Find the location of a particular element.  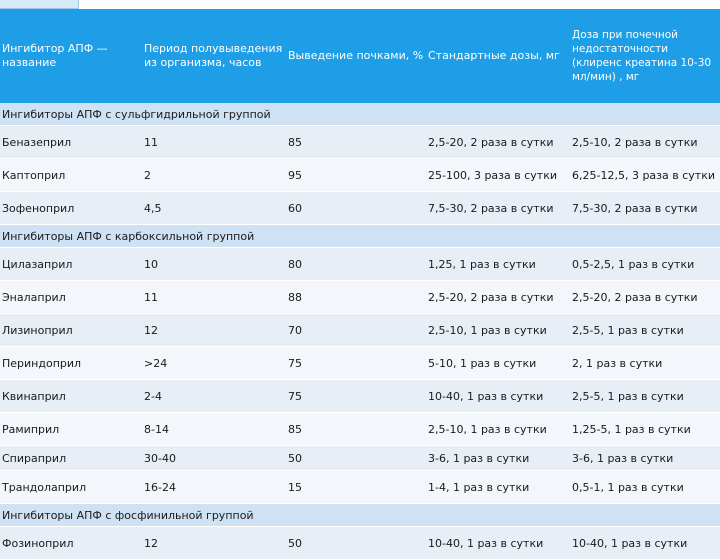

cell-renal-dose: 2,5-10, 2 раза в сутки is located at coordinates (645, 142).